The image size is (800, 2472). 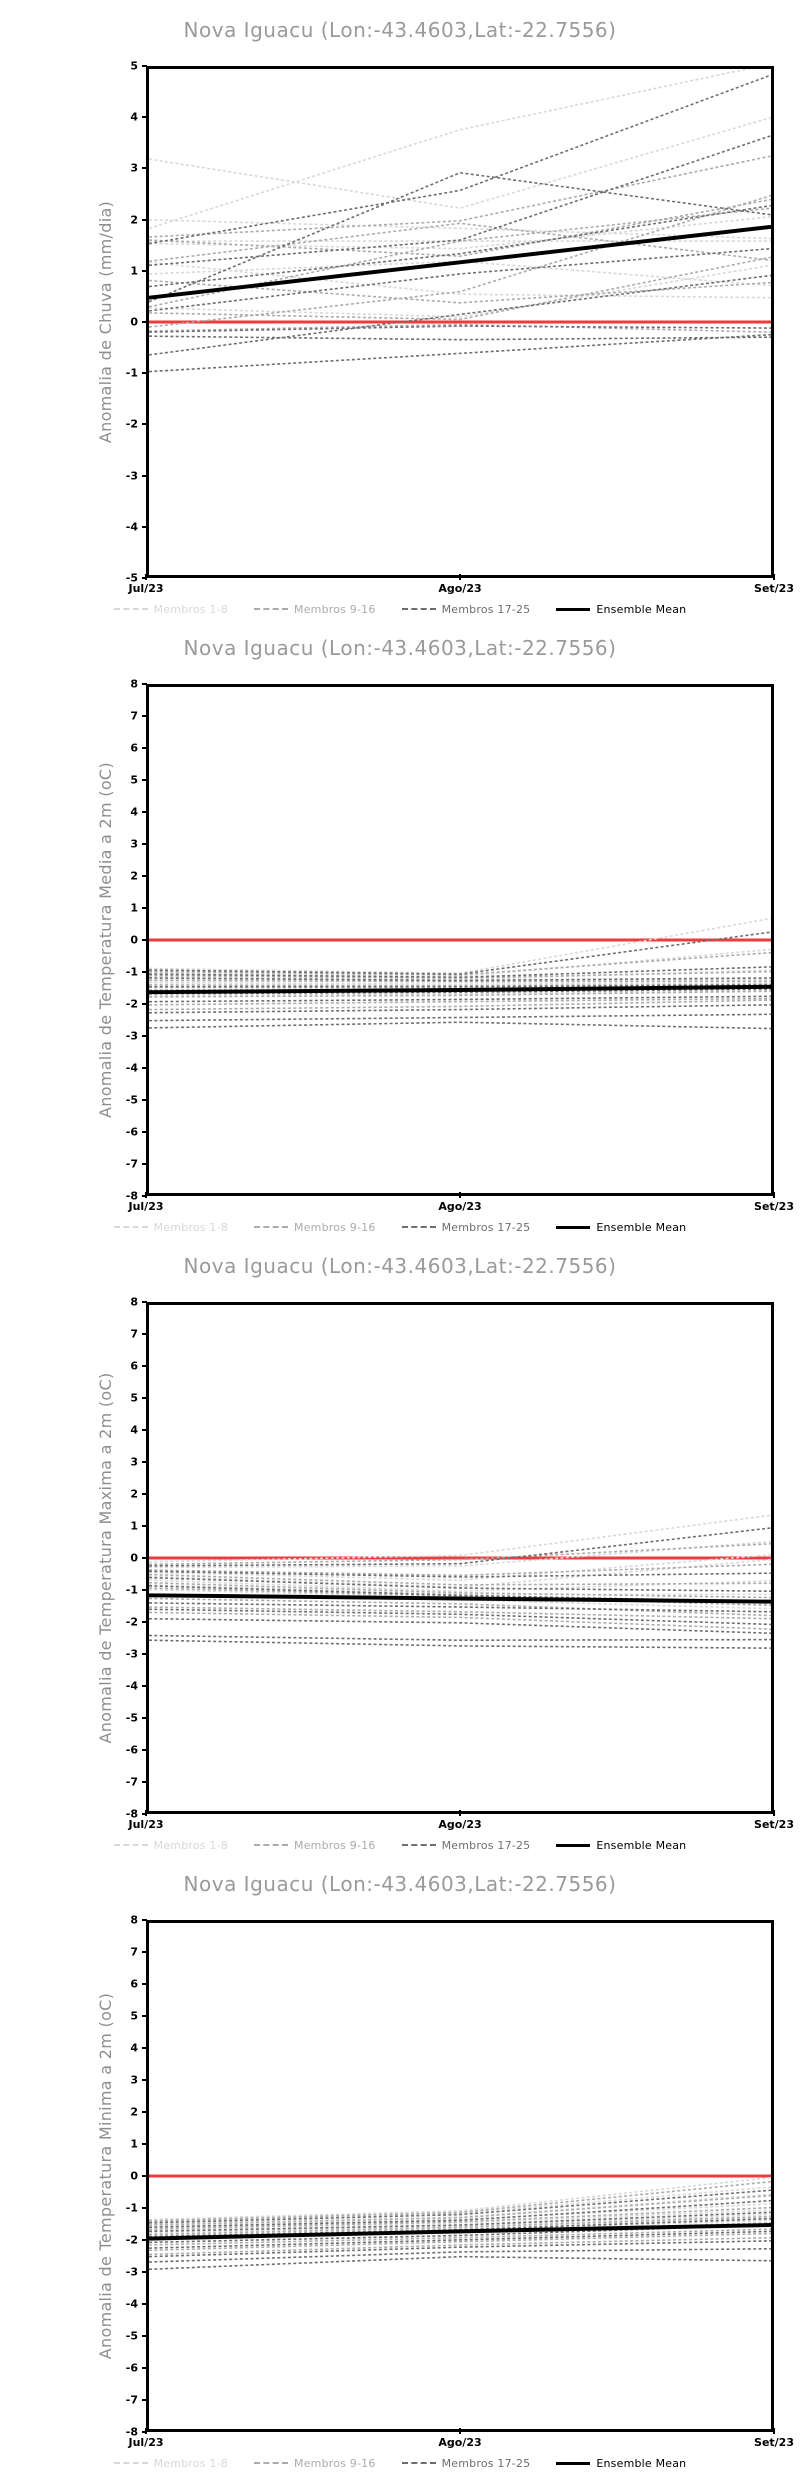 I want to click on legend-label: Membros 9-16, so click(x=335, y=1227).